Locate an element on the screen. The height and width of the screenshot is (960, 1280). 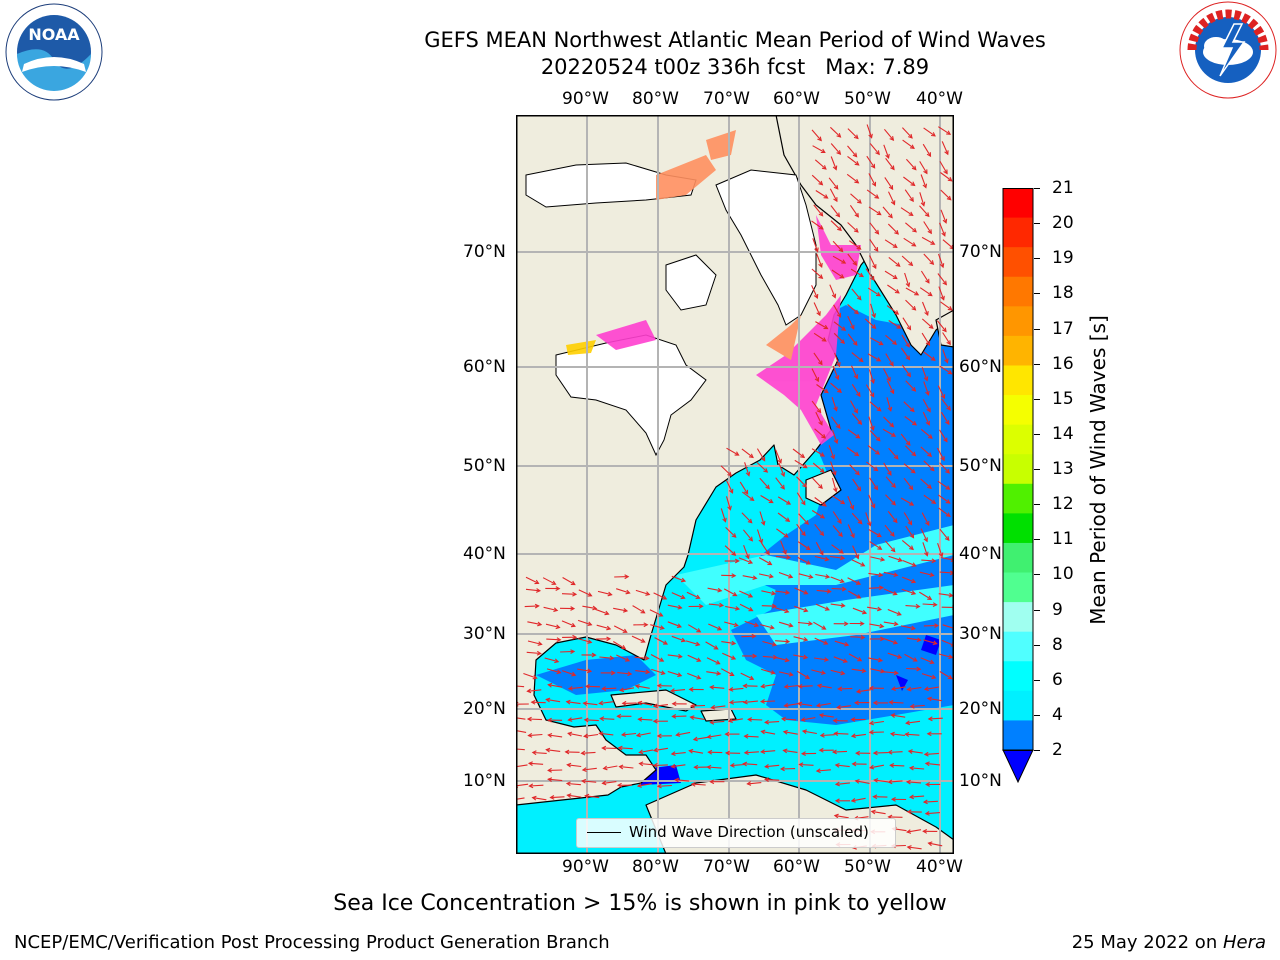
colorbar-tick-mark is located at coordinates (1037, 469).